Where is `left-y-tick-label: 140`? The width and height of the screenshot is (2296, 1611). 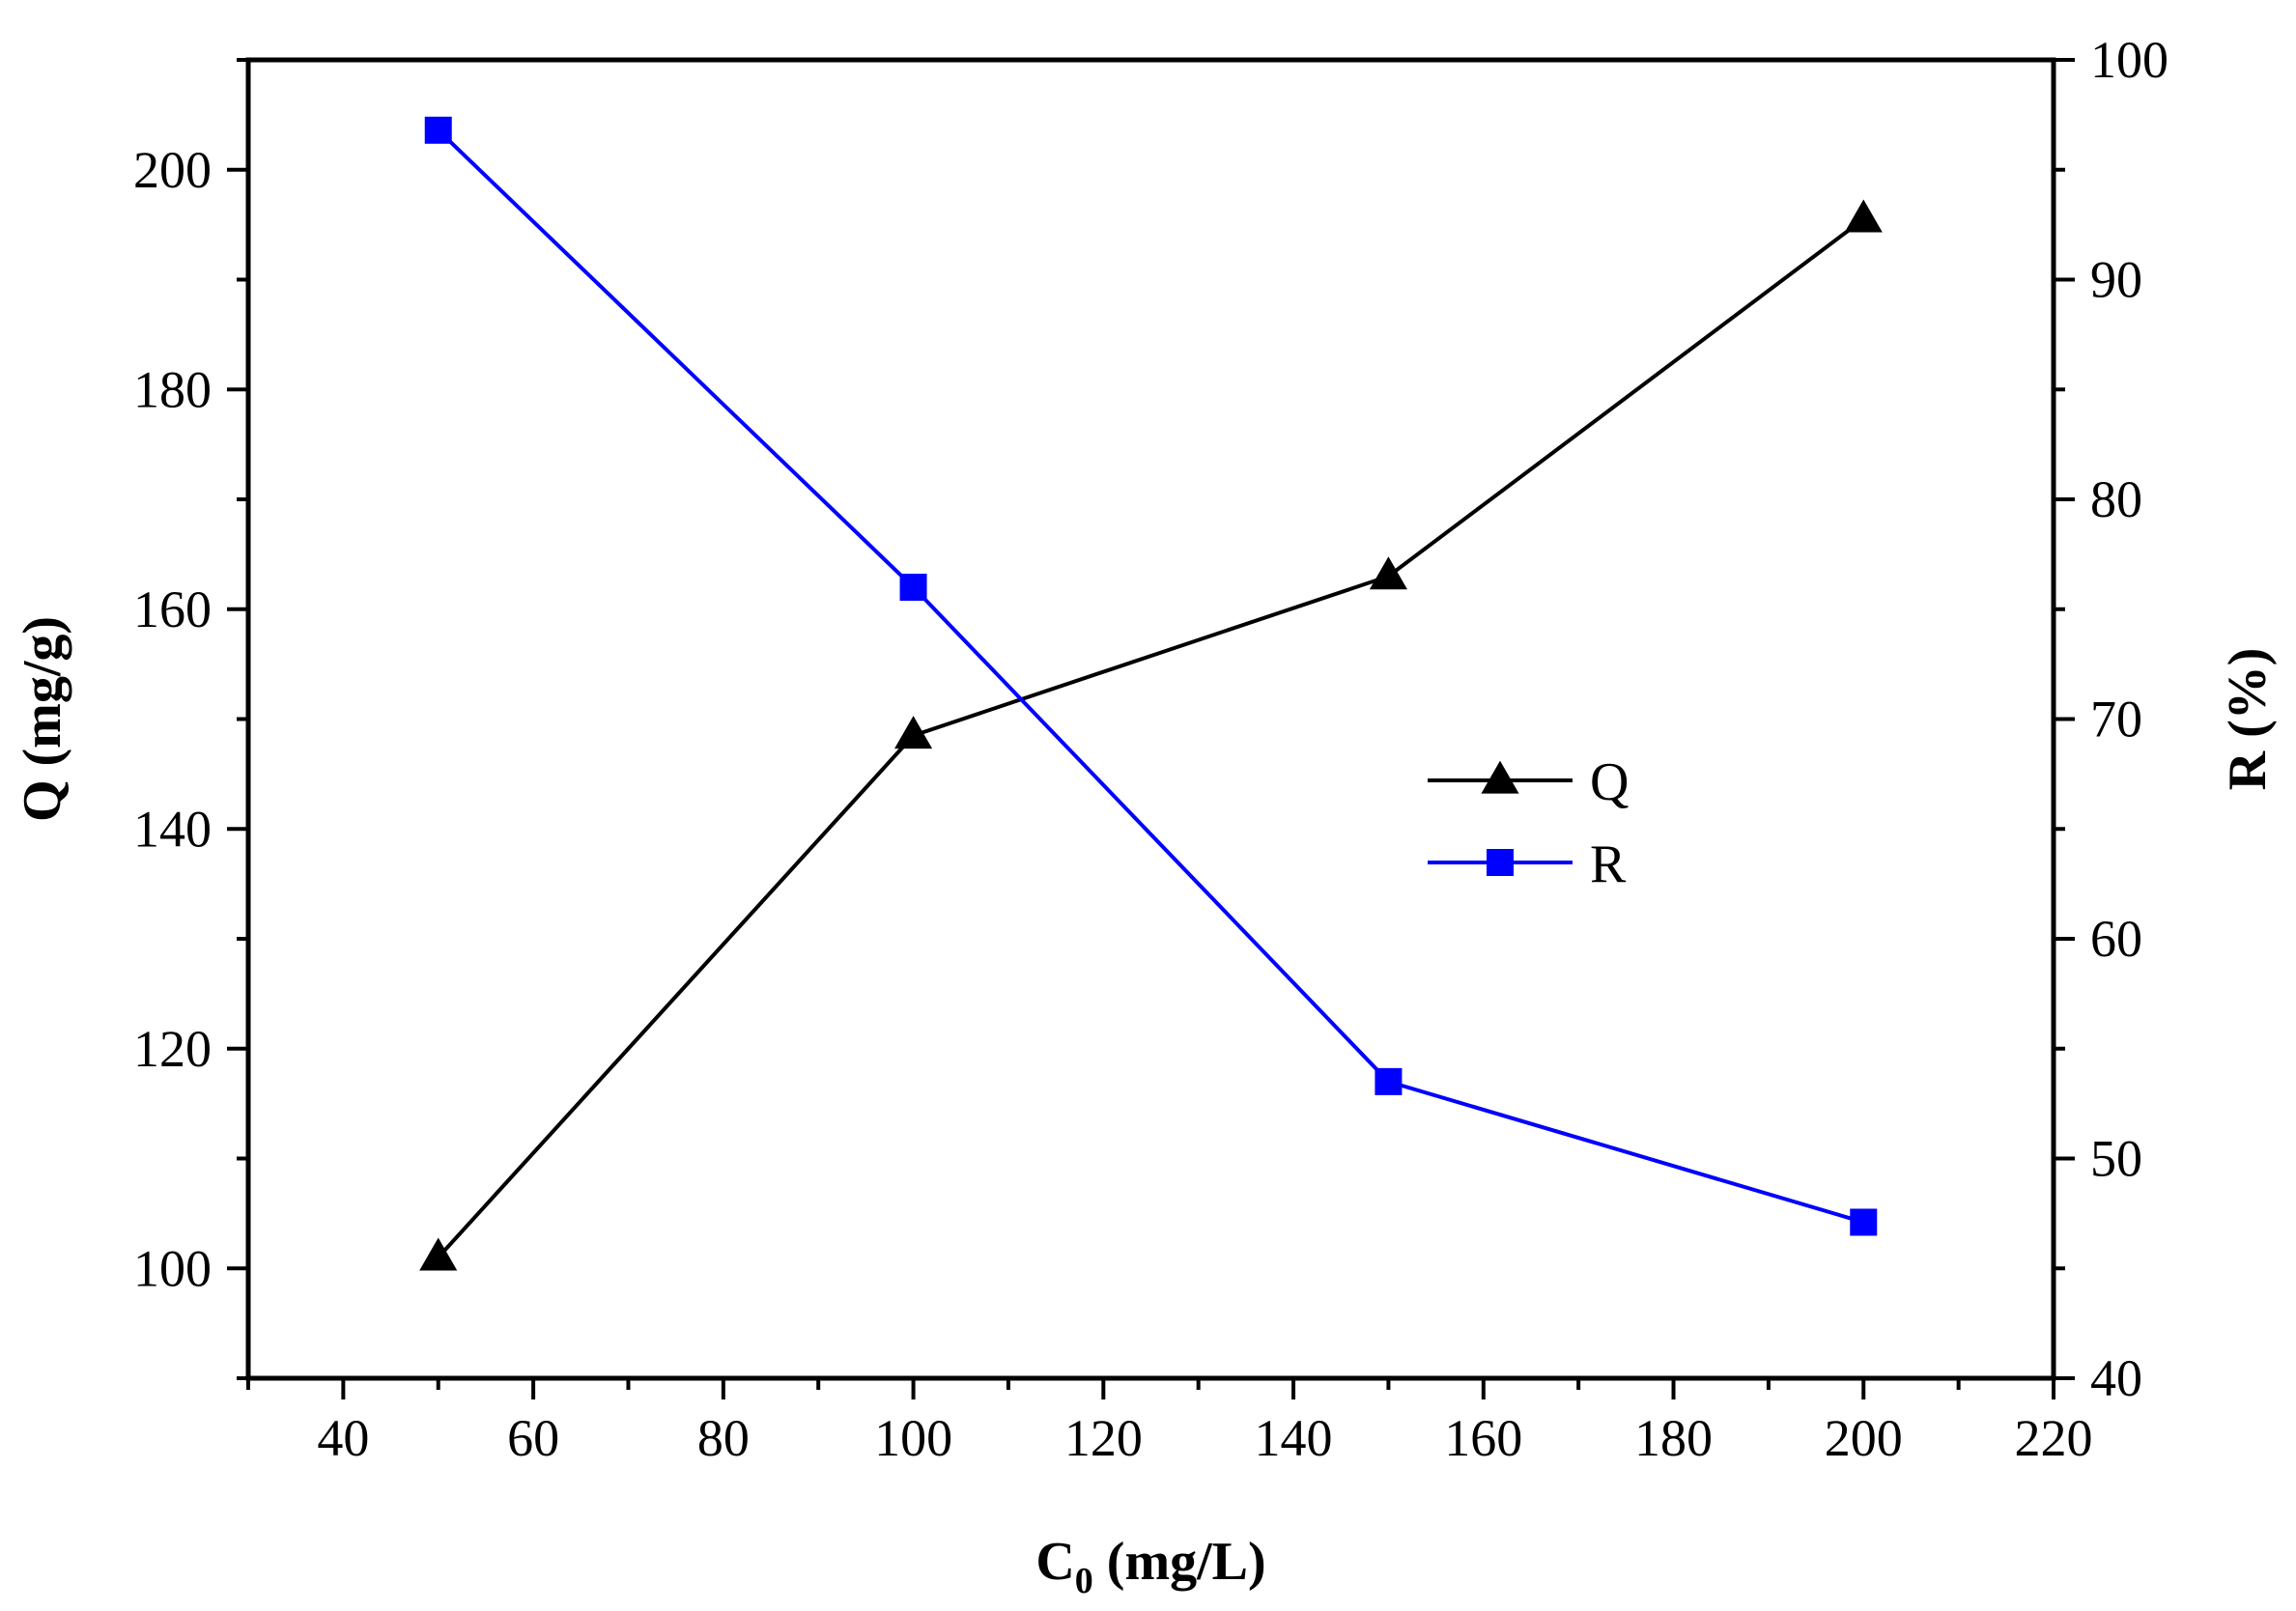
left-y-tick-label: 140 is located at coordinates (173, 829).